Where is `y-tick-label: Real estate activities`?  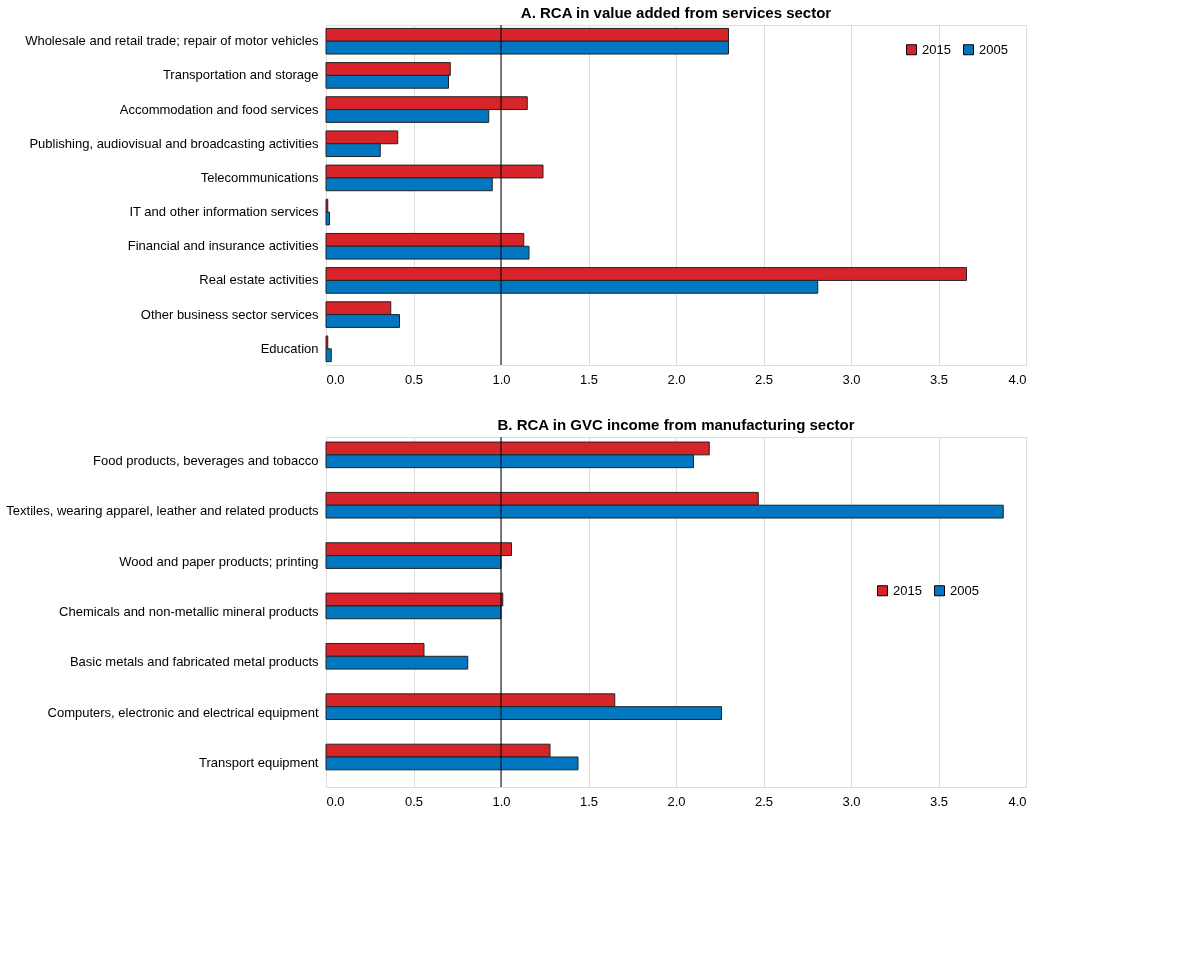
y-tick-label: Real estate activities is located at coordinates (259, 280).